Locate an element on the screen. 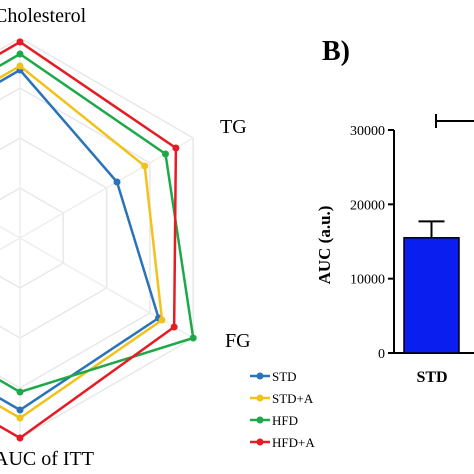 This screenshot has height=474, width=474. legend-item: HFD+A is located at coordinates (282, 442).